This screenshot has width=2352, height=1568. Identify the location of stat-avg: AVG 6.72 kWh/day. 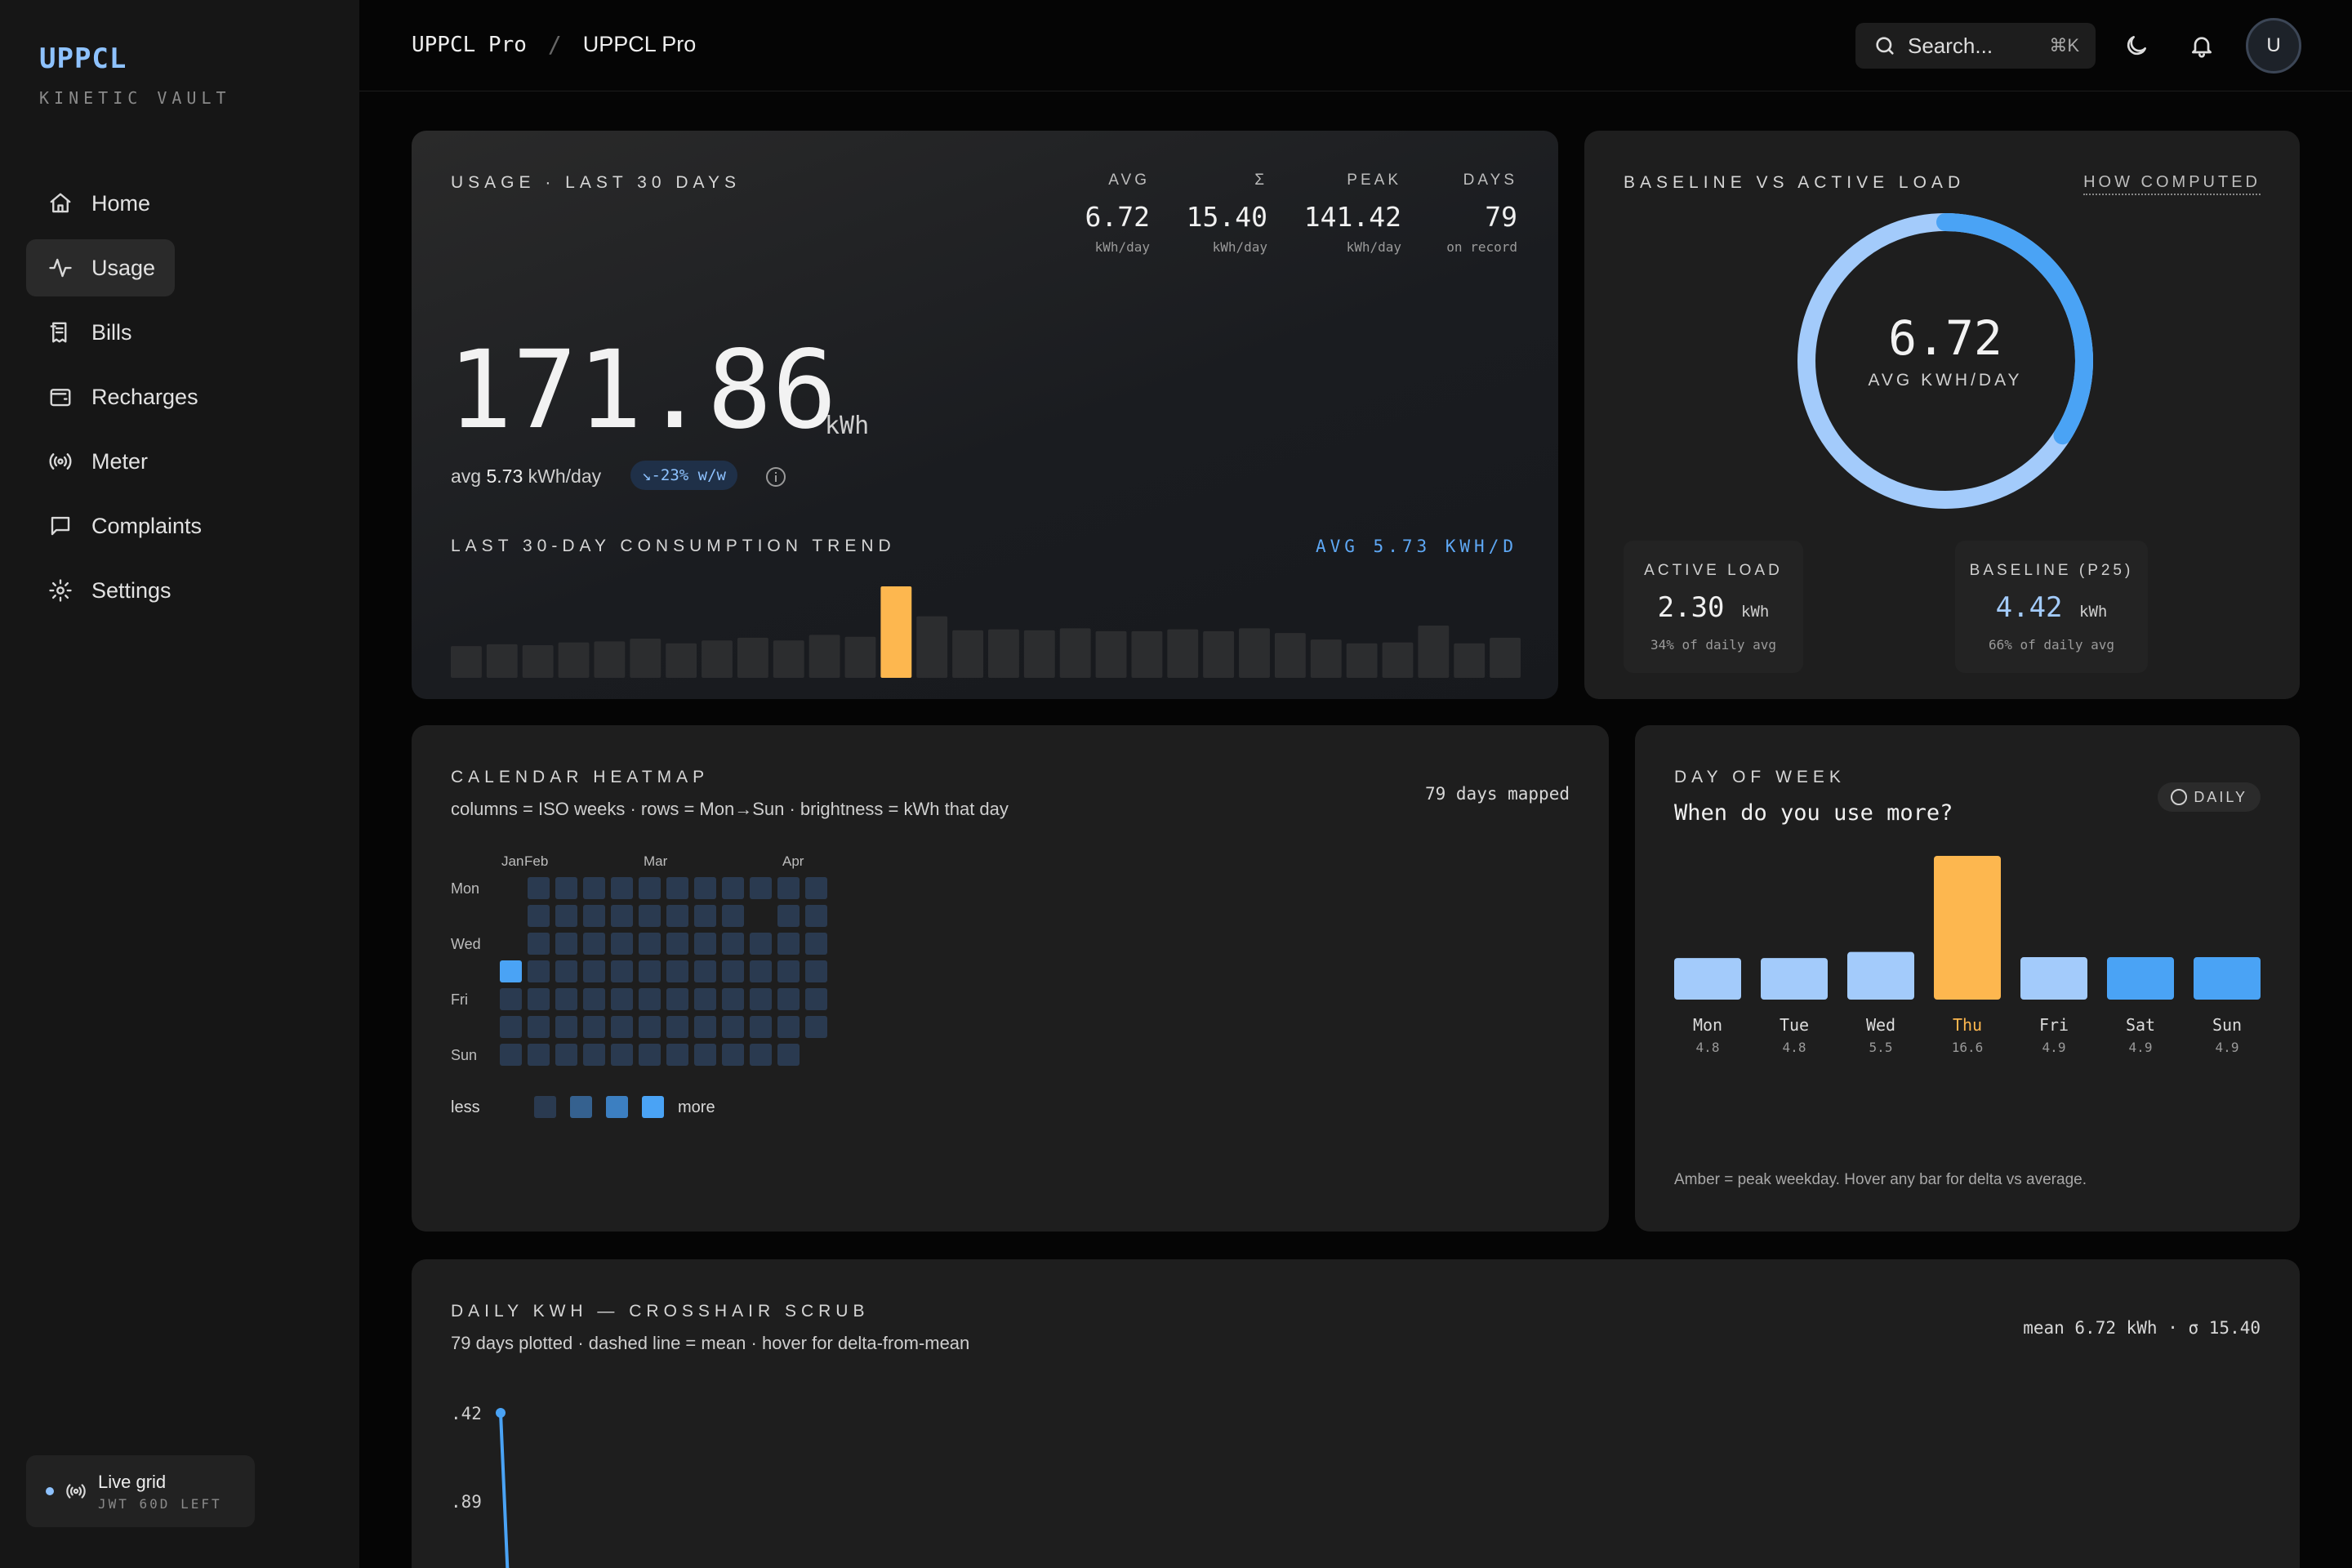
(1117, 213).